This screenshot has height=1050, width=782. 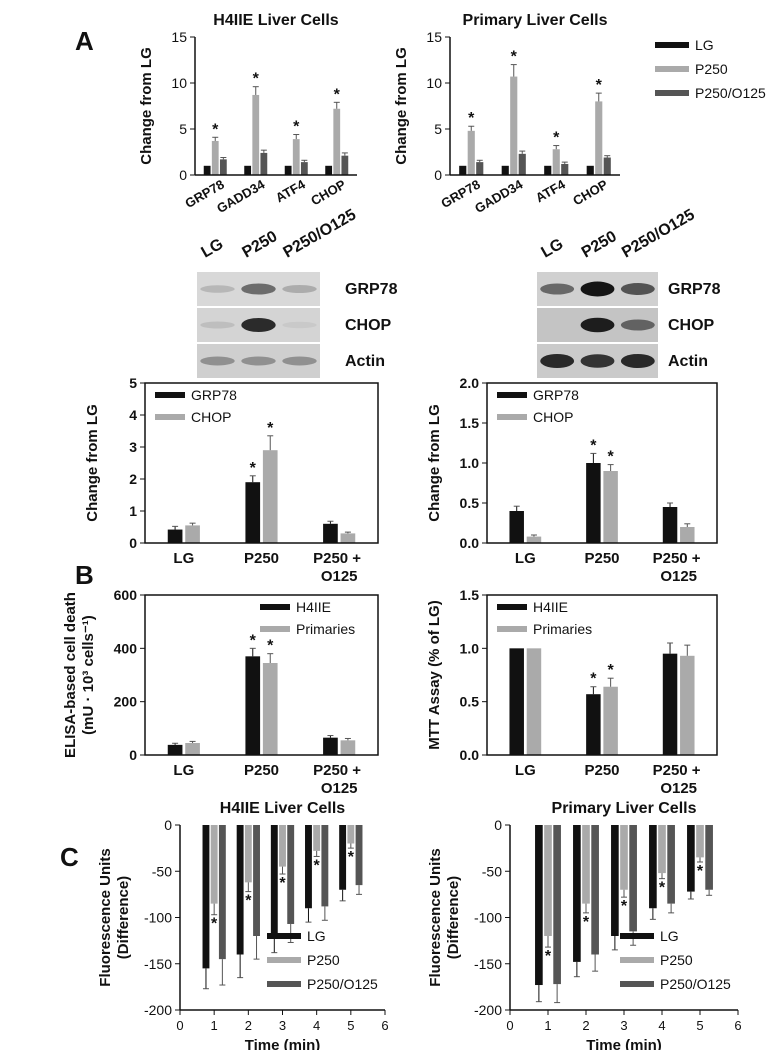 I want to click on y-axis-label: MTT Assay (% of LG), so click(x=434, y=674).